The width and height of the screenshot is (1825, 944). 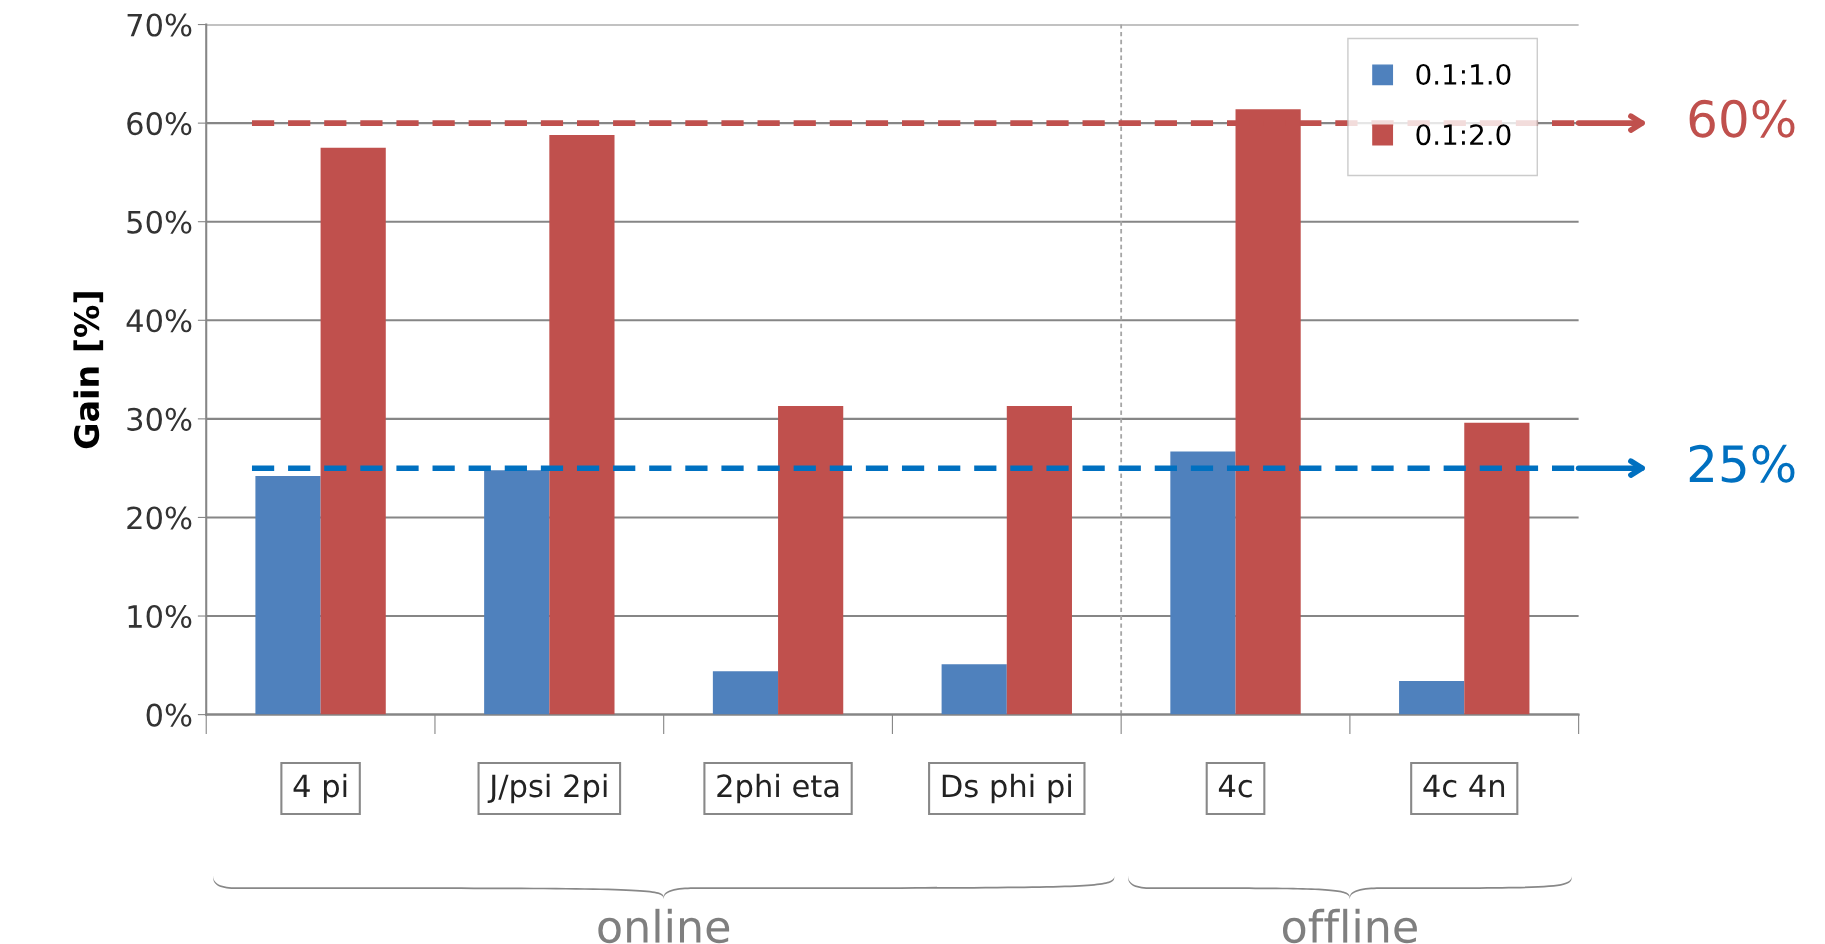 I want to click on text: offline, so click(x=1350, y=926).